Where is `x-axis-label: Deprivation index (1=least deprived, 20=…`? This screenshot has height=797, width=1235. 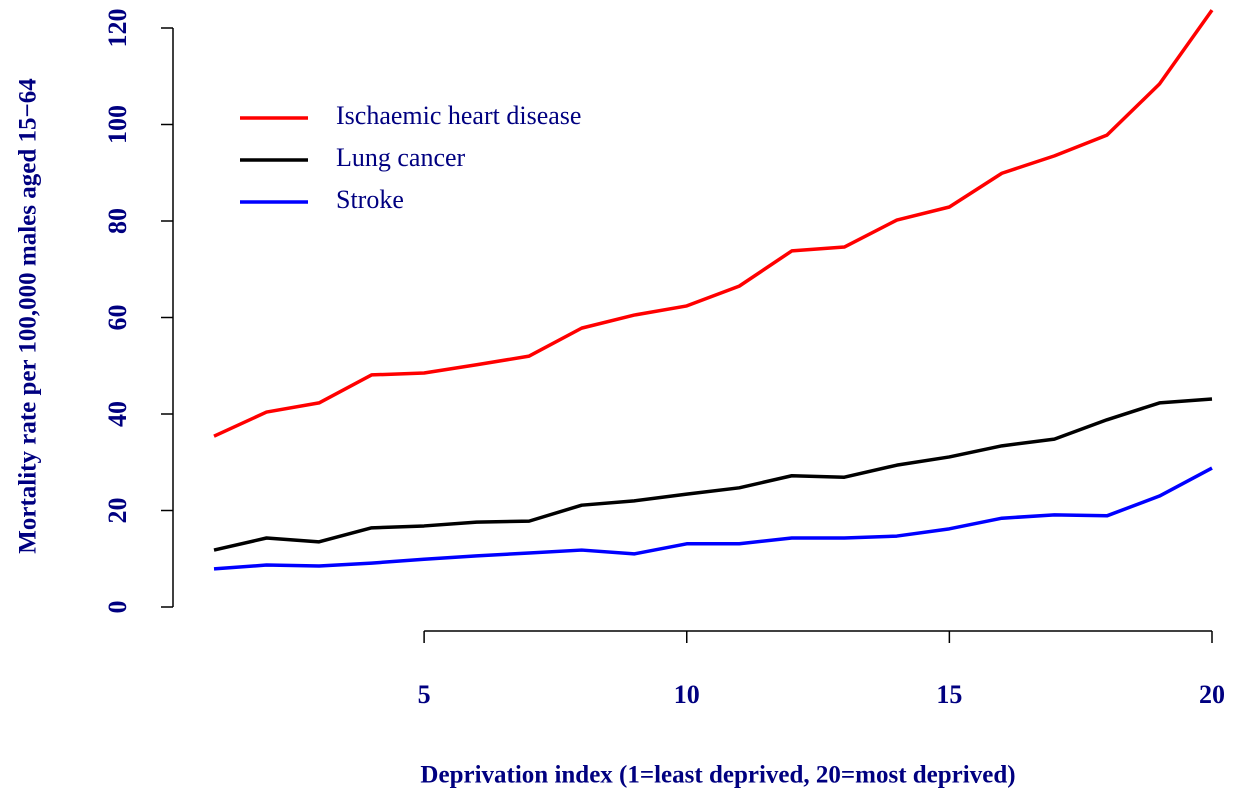
x-axis-label: Deprivation index (1=least deprived, 20=… is located at coordinates (717, 775).